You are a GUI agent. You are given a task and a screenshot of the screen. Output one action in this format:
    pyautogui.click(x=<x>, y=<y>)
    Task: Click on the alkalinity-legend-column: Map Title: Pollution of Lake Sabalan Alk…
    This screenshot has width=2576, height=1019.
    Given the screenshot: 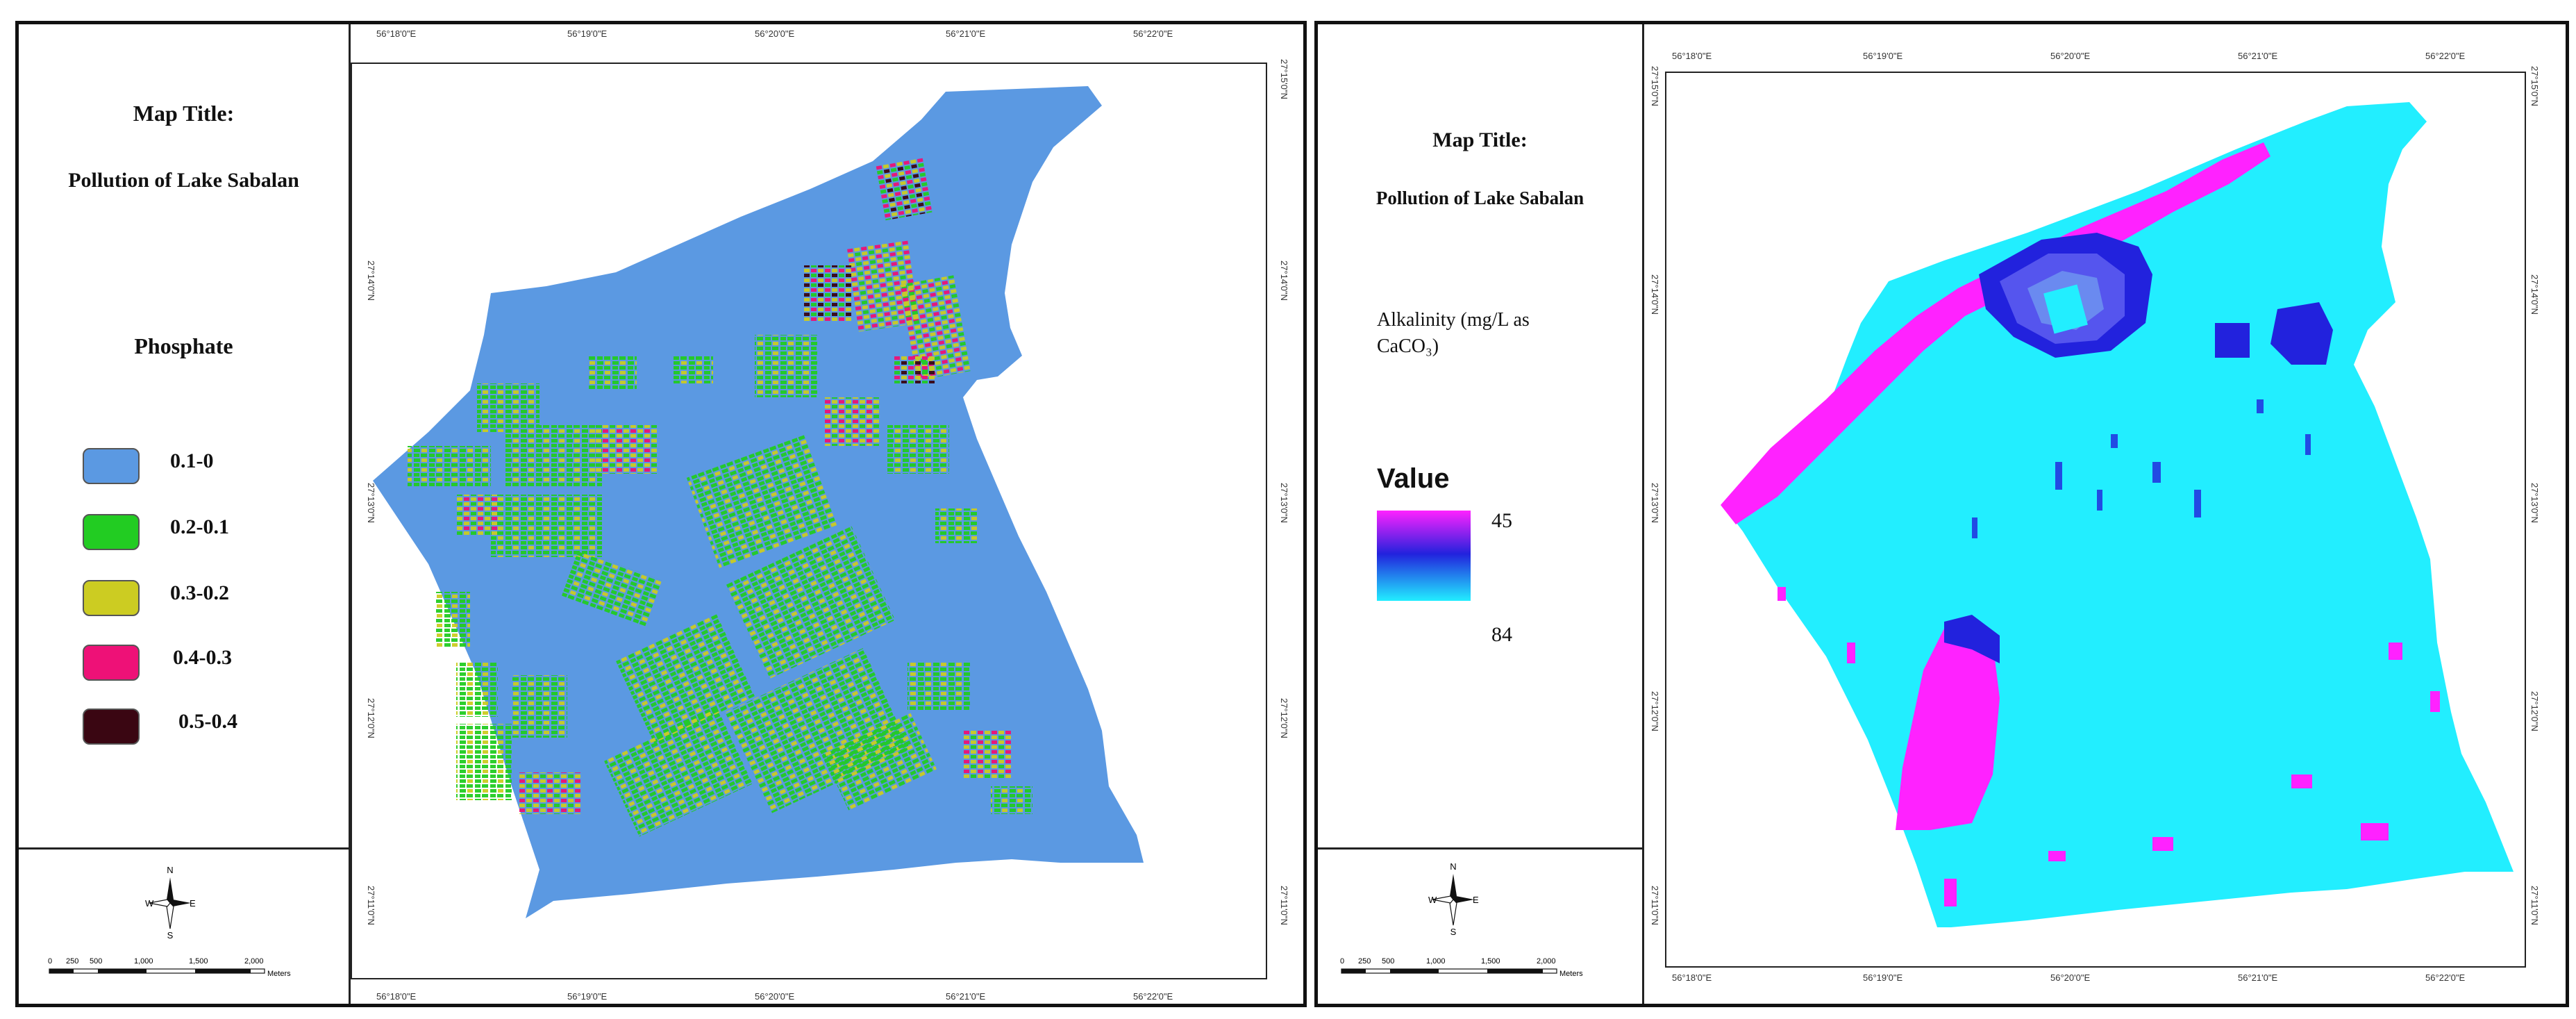 What is the action you would take?
    pyautogui.click(x=1481, y=514)
    